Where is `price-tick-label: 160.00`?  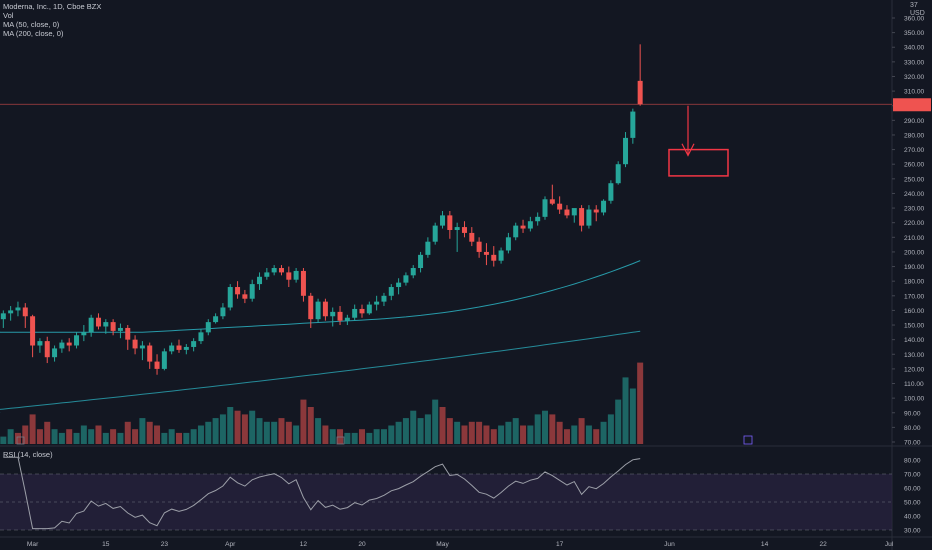
price-tick-label: 160.00 is located at coordinates (914, 311).